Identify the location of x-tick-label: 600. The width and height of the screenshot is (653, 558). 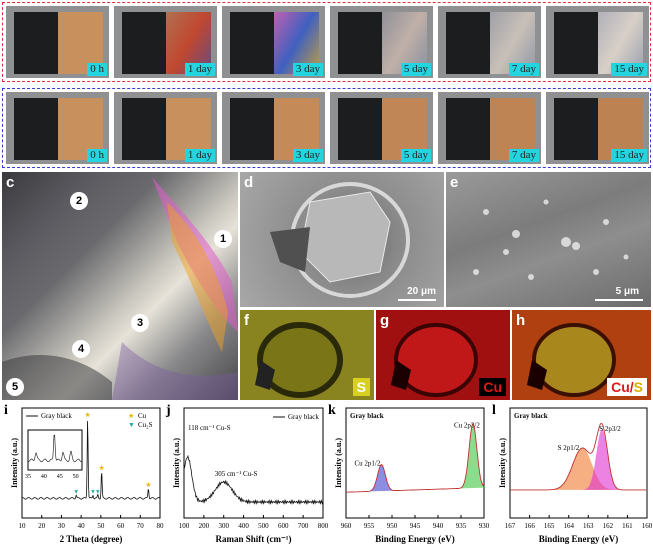
(283, 526).